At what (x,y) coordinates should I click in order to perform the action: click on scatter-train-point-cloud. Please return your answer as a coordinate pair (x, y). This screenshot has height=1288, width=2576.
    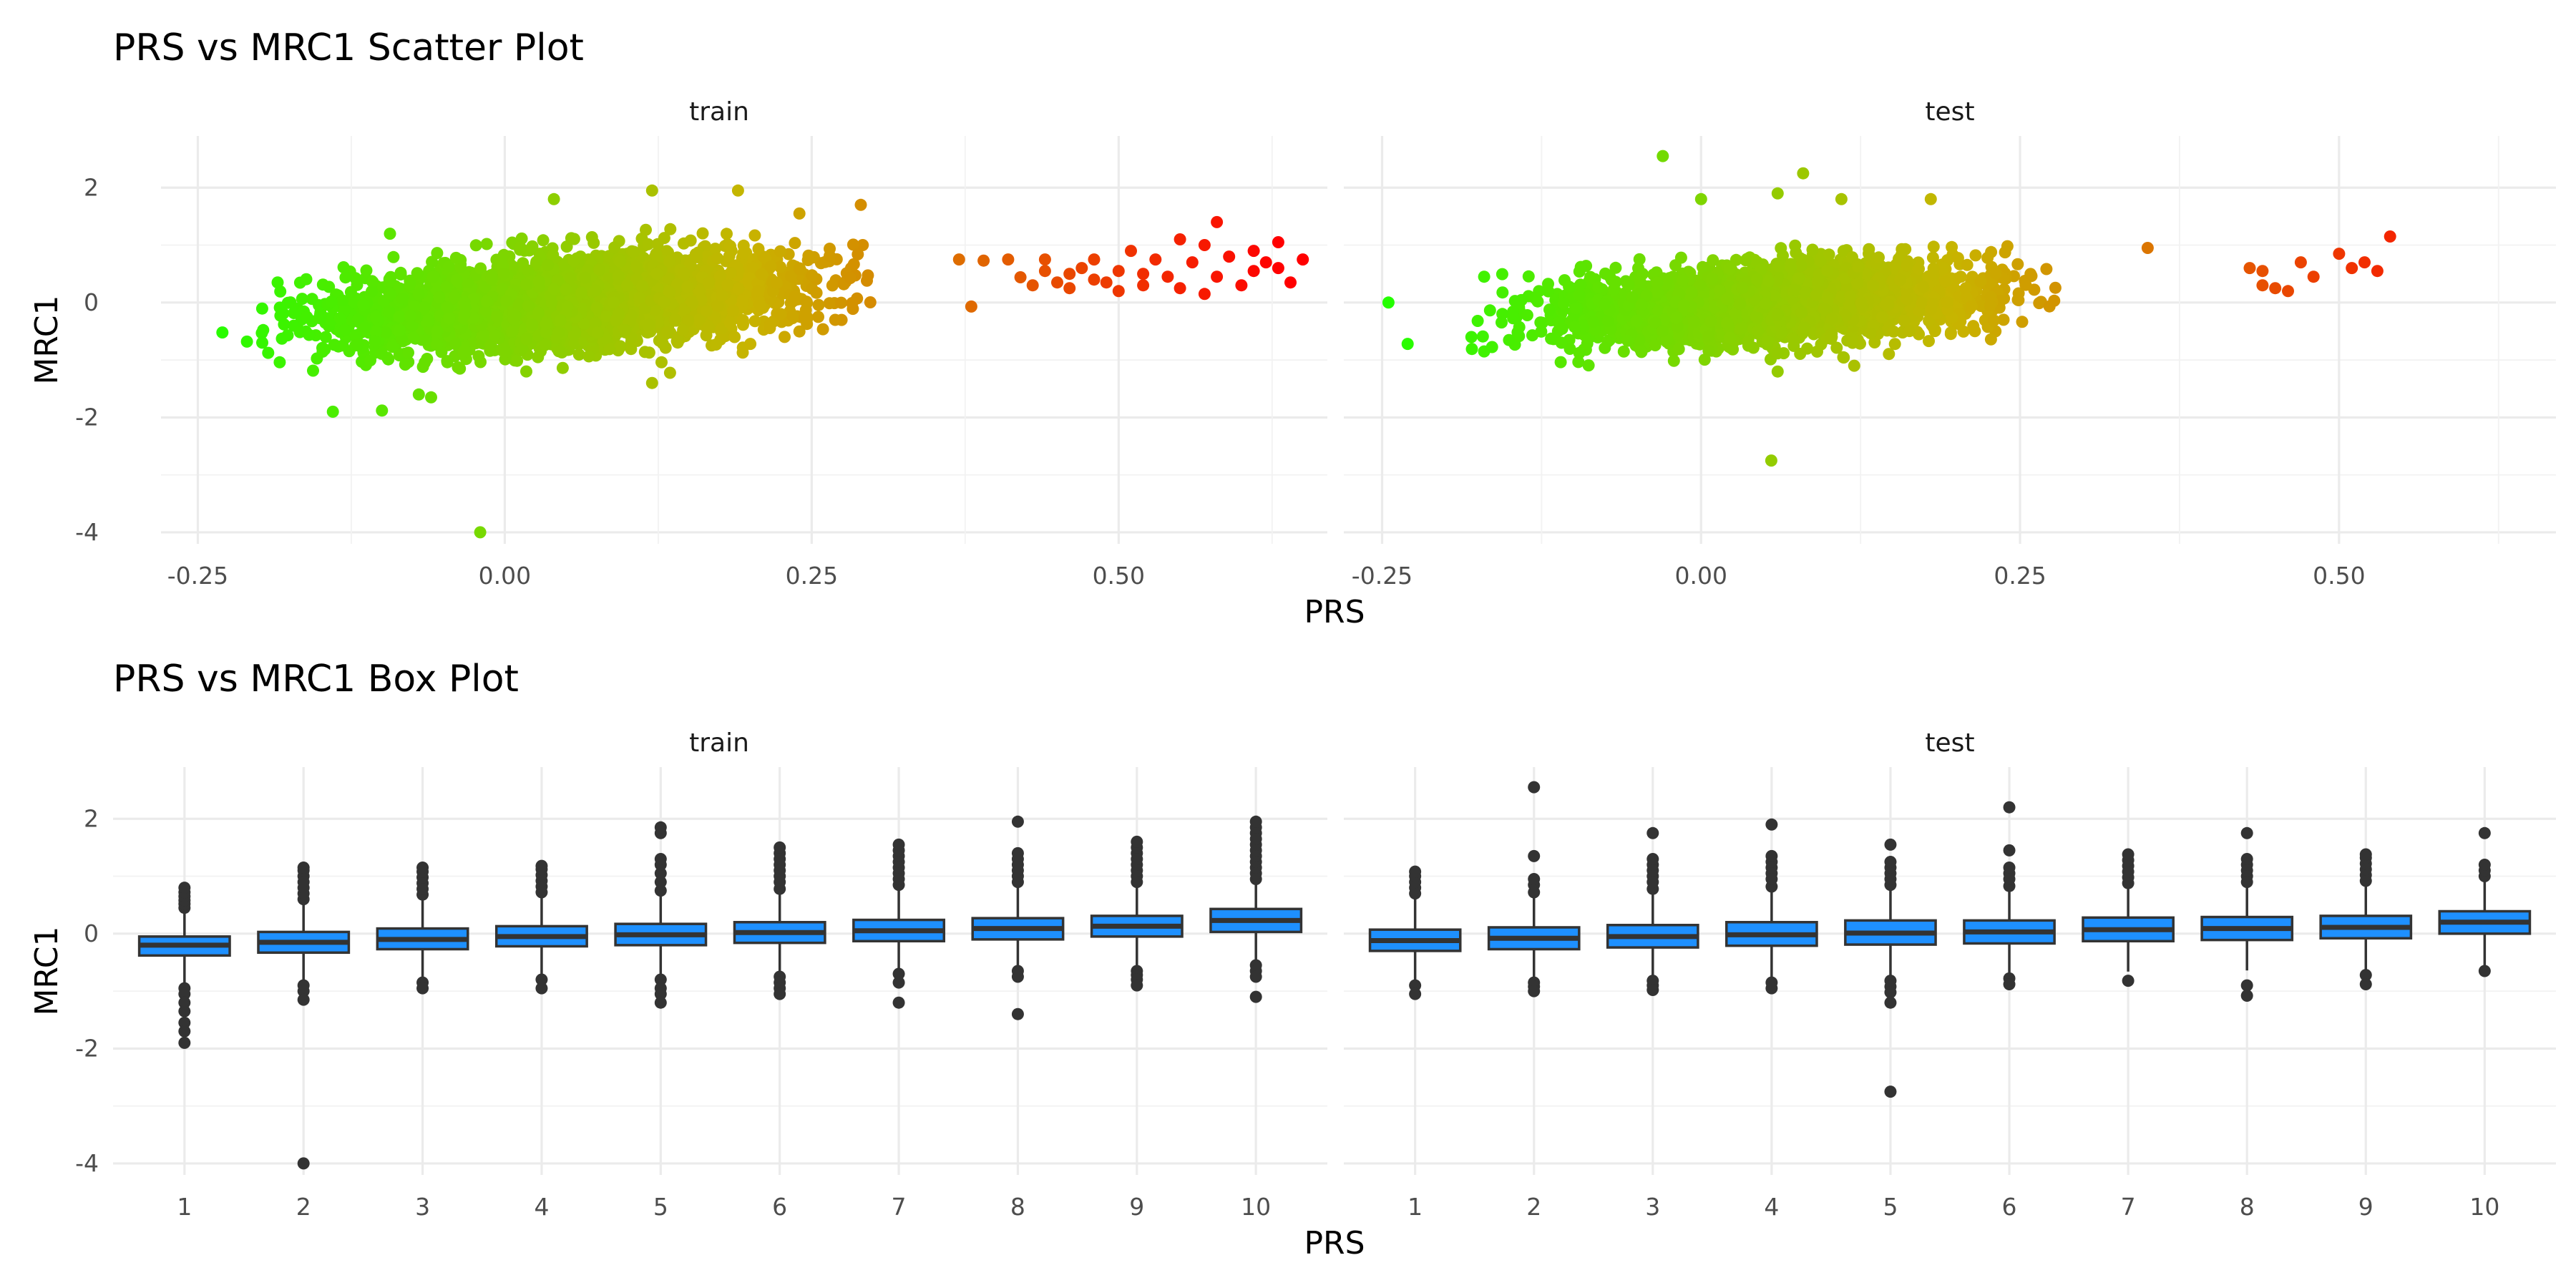
    Looking at the image, I should click on (566, 301).